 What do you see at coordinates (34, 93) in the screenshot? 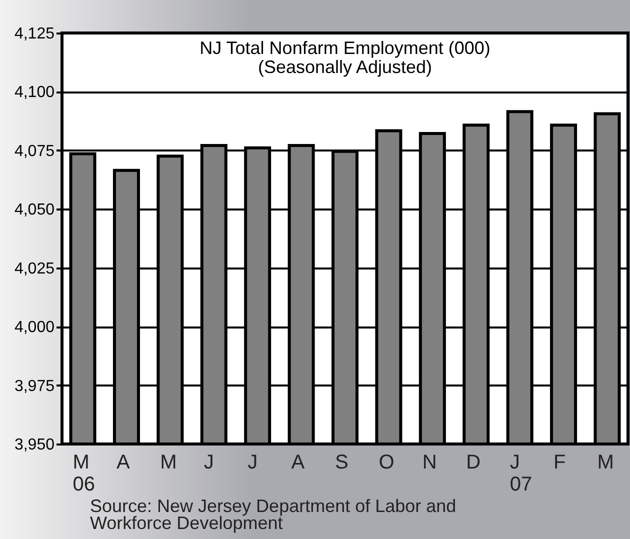
I see `y-tick-label: 4,100` at bounding box center [34, 93].